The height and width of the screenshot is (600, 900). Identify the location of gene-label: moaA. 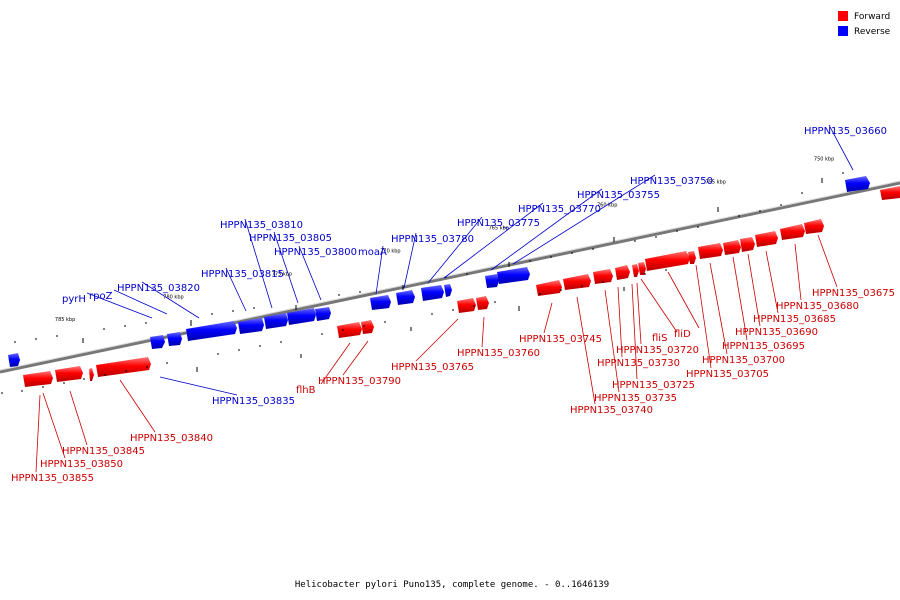
(372, 252).